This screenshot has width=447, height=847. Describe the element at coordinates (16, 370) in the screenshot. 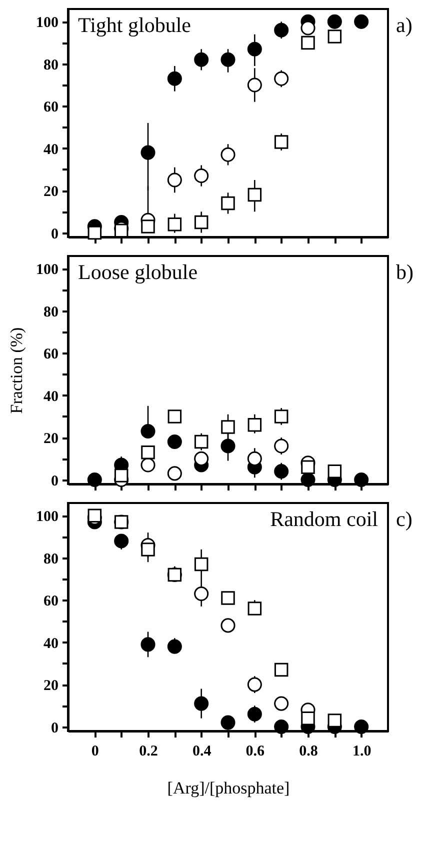

I see `y-axis-title: Fraction (%)` at that location.